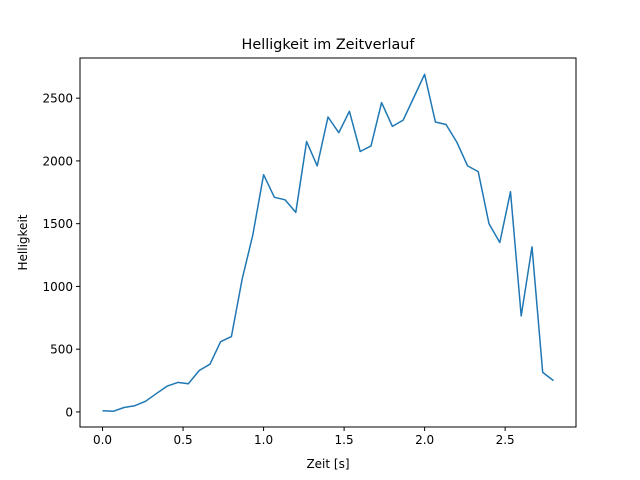  I want to click on x-tick-label: 1.0, so click(263, 440).